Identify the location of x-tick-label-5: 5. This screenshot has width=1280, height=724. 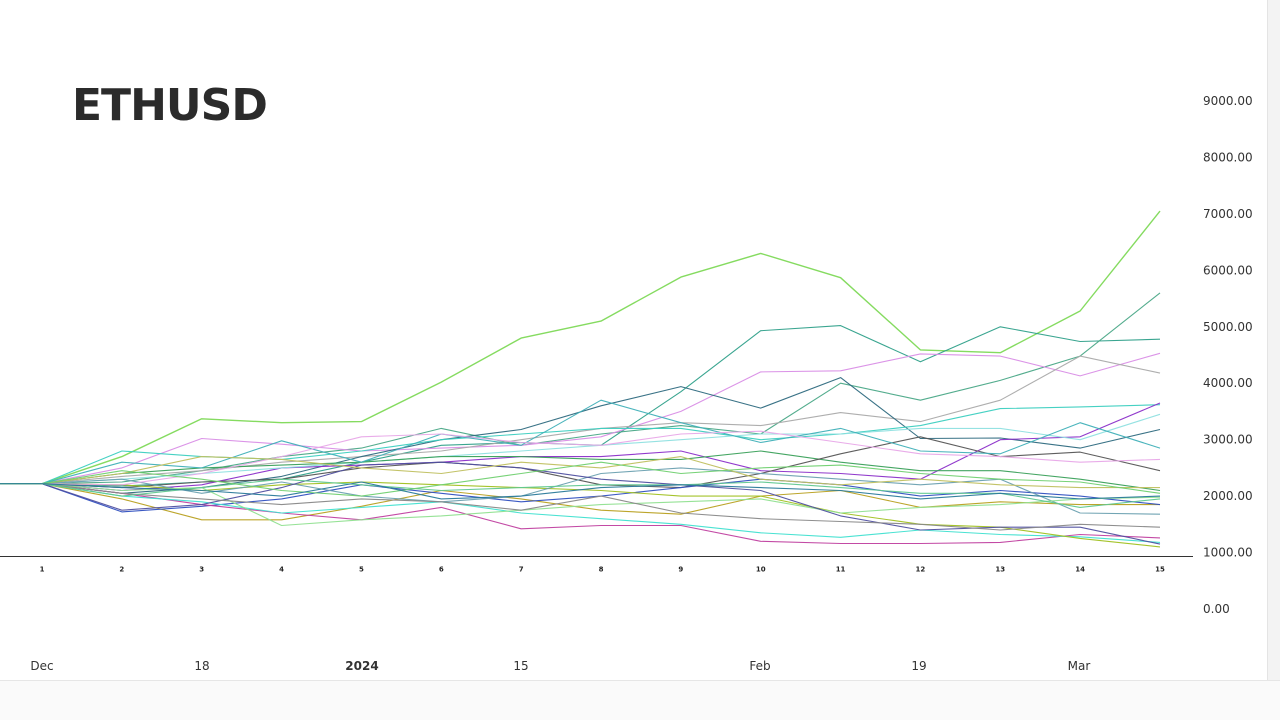
(361, 570).